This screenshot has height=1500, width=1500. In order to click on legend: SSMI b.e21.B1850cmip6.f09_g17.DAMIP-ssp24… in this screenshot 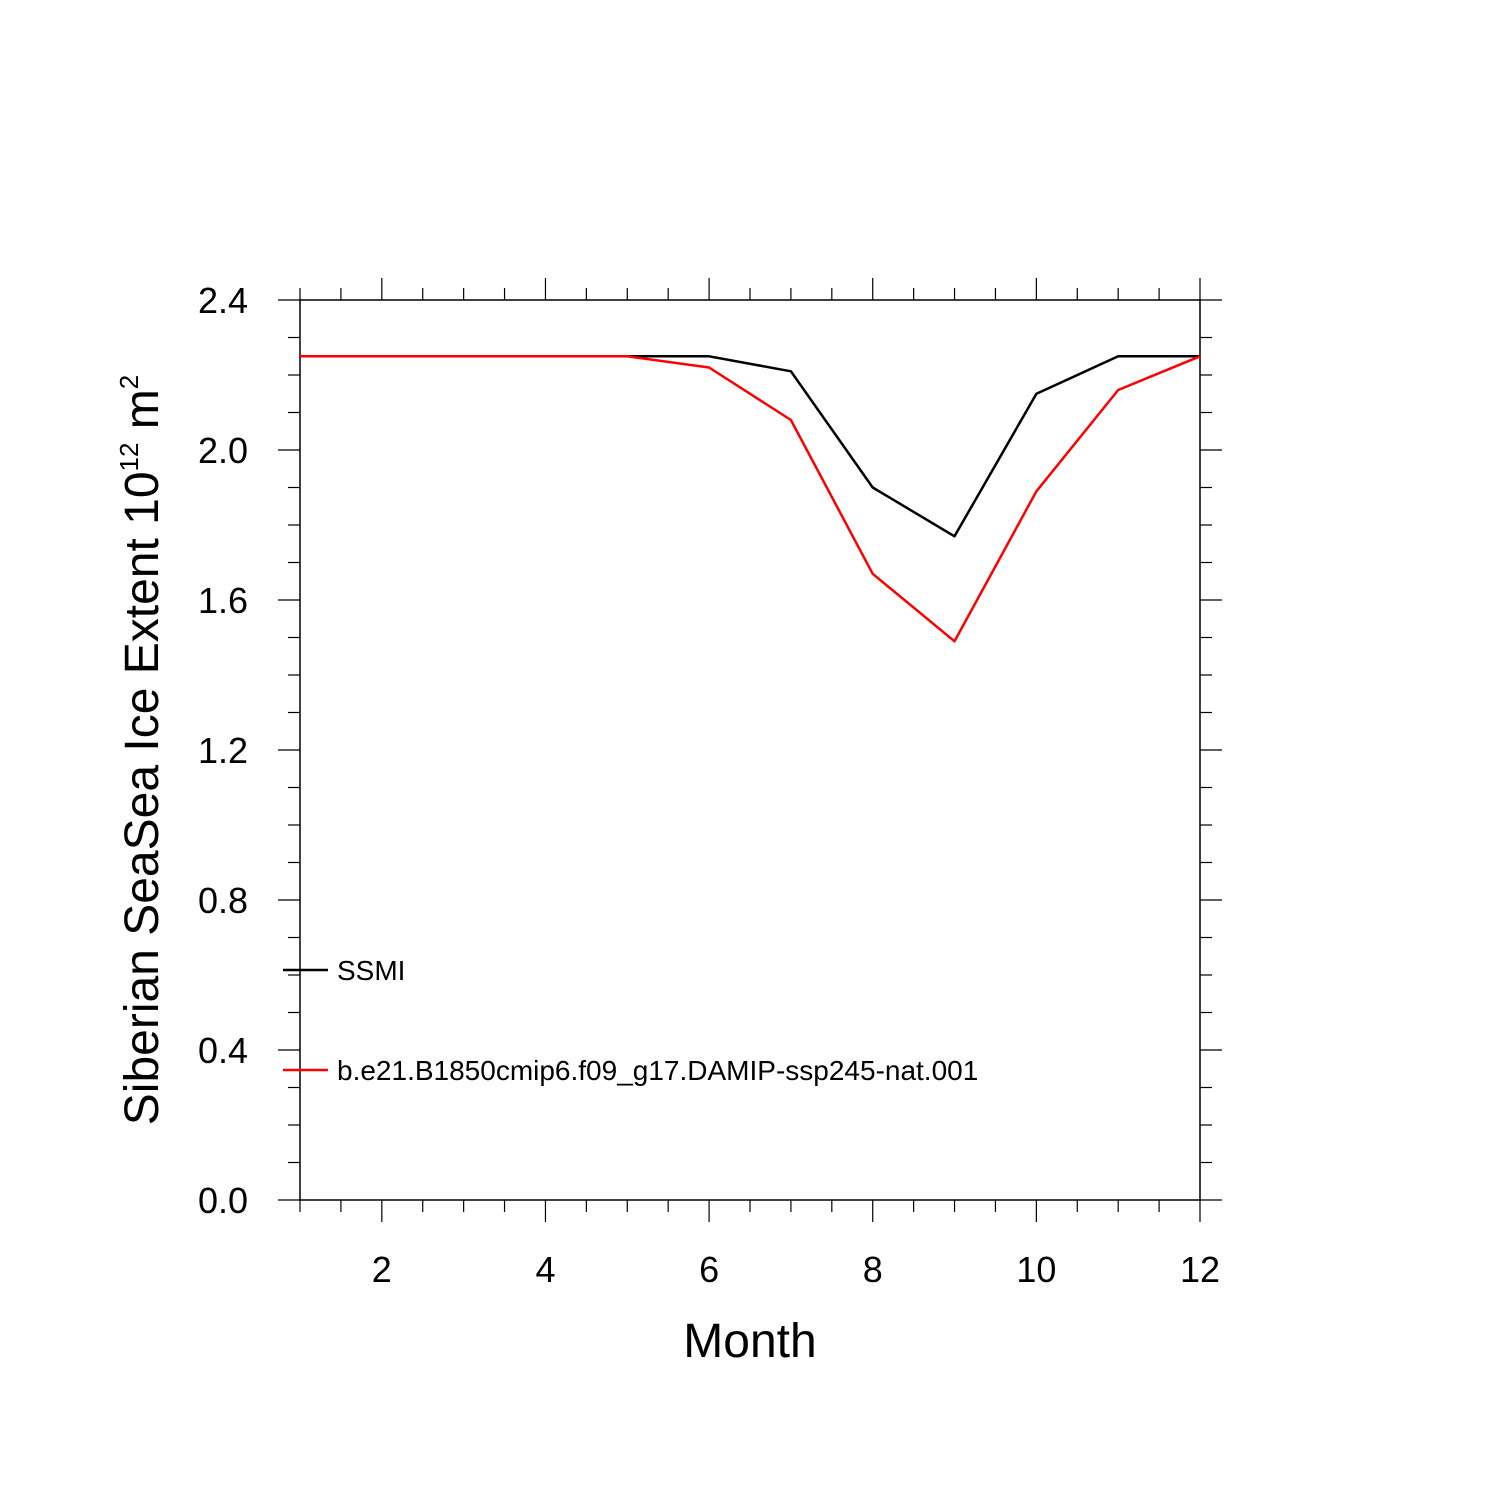, I will do `click(630, 1020)`.